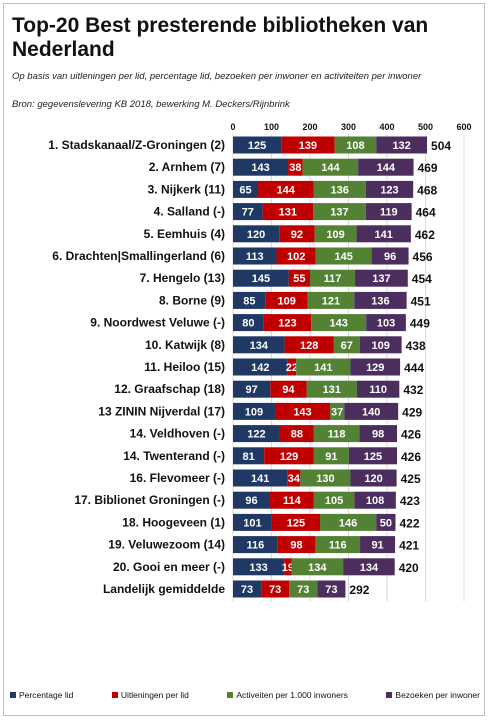  Describe the element at coordinates (414, 368) in the screenshot. I see `total-value-label: 444` at that location.